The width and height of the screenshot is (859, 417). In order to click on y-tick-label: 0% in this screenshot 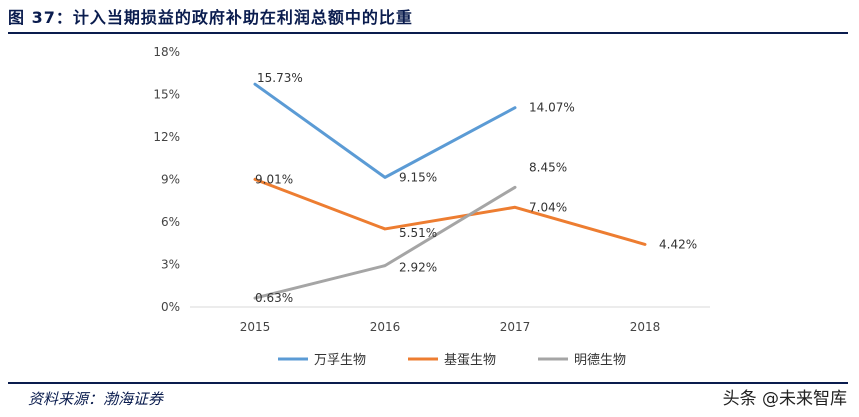, I will do `click(170, 307)`.